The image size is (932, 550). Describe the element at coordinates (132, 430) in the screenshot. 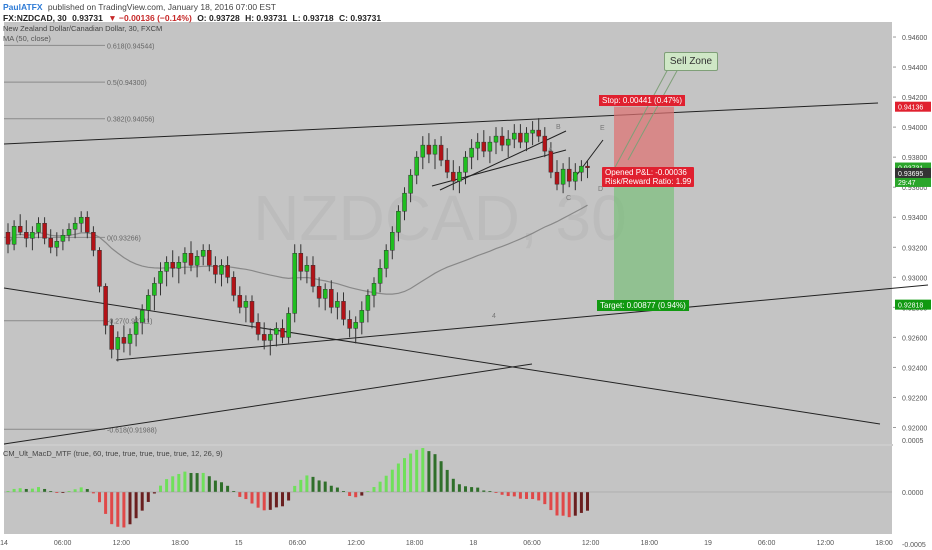

I see `fib-label: -0.618(0.91988)` at that location.